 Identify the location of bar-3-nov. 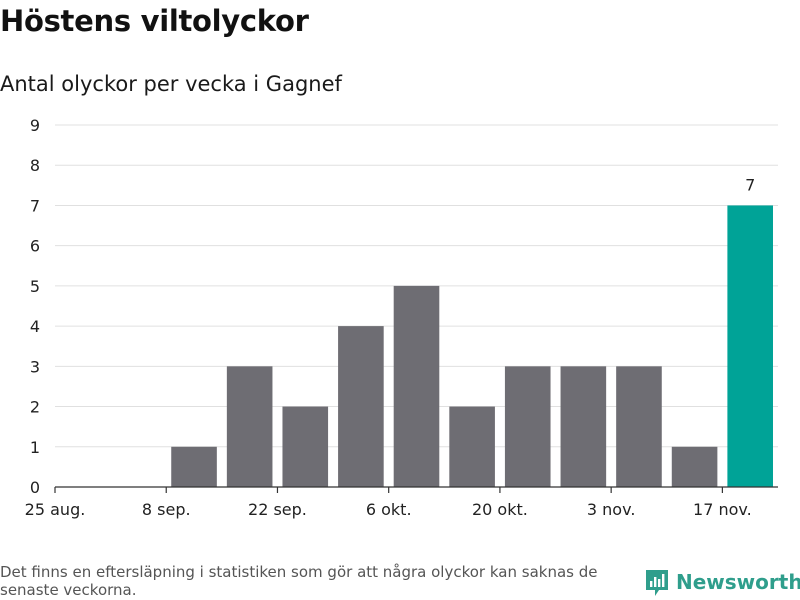
(639, 426).